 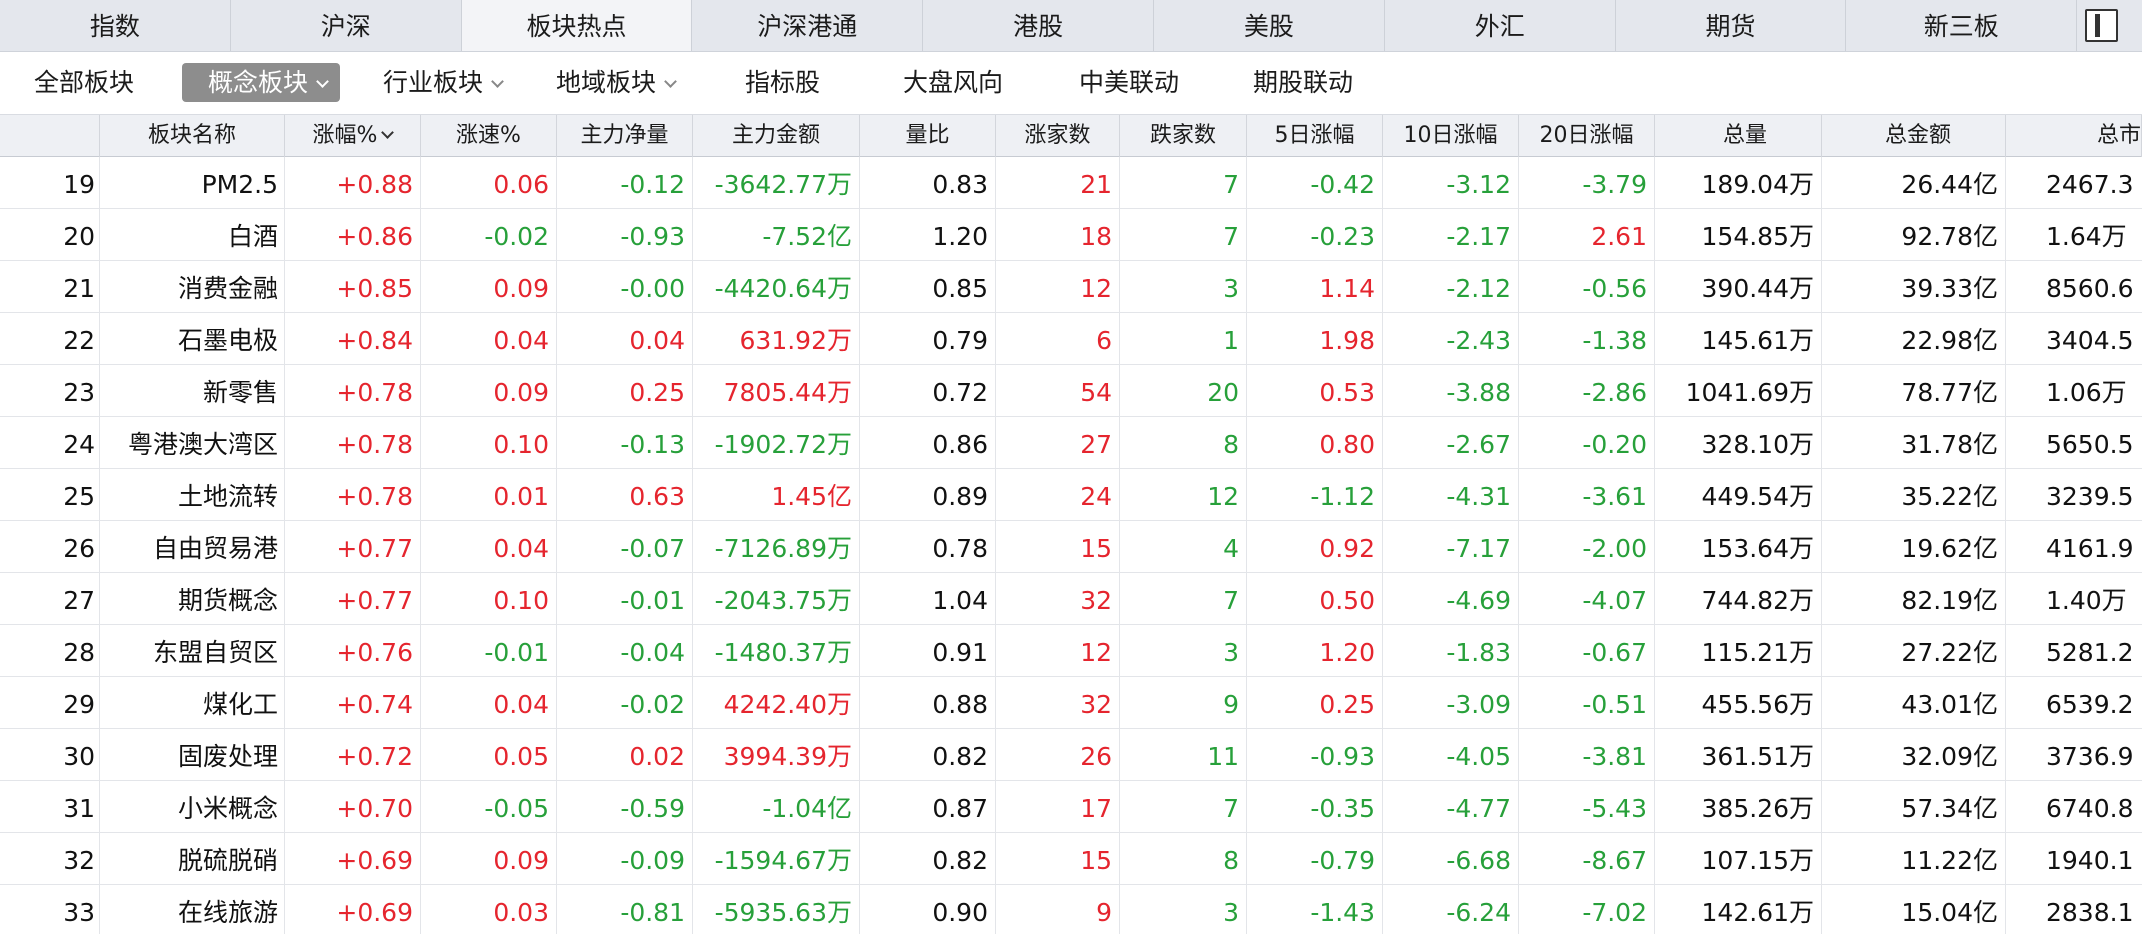 I want to click on cell-d10: -4.69, so click(x=1451, y=599).